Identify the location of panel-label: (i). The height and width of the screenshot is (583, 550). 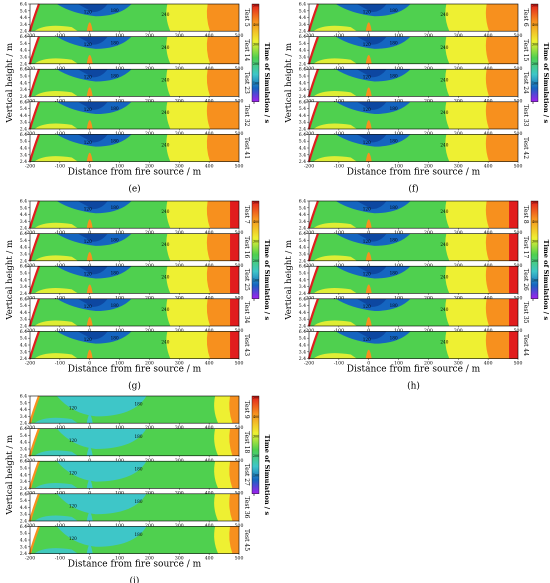
(135, 579).